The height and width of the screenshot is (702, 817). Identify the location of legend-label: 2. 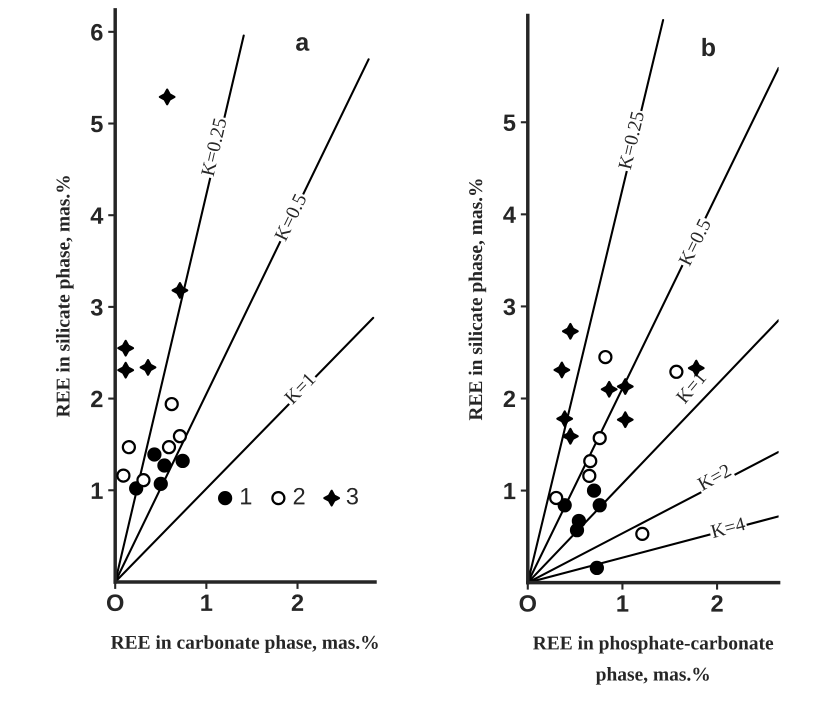
(299, 496).